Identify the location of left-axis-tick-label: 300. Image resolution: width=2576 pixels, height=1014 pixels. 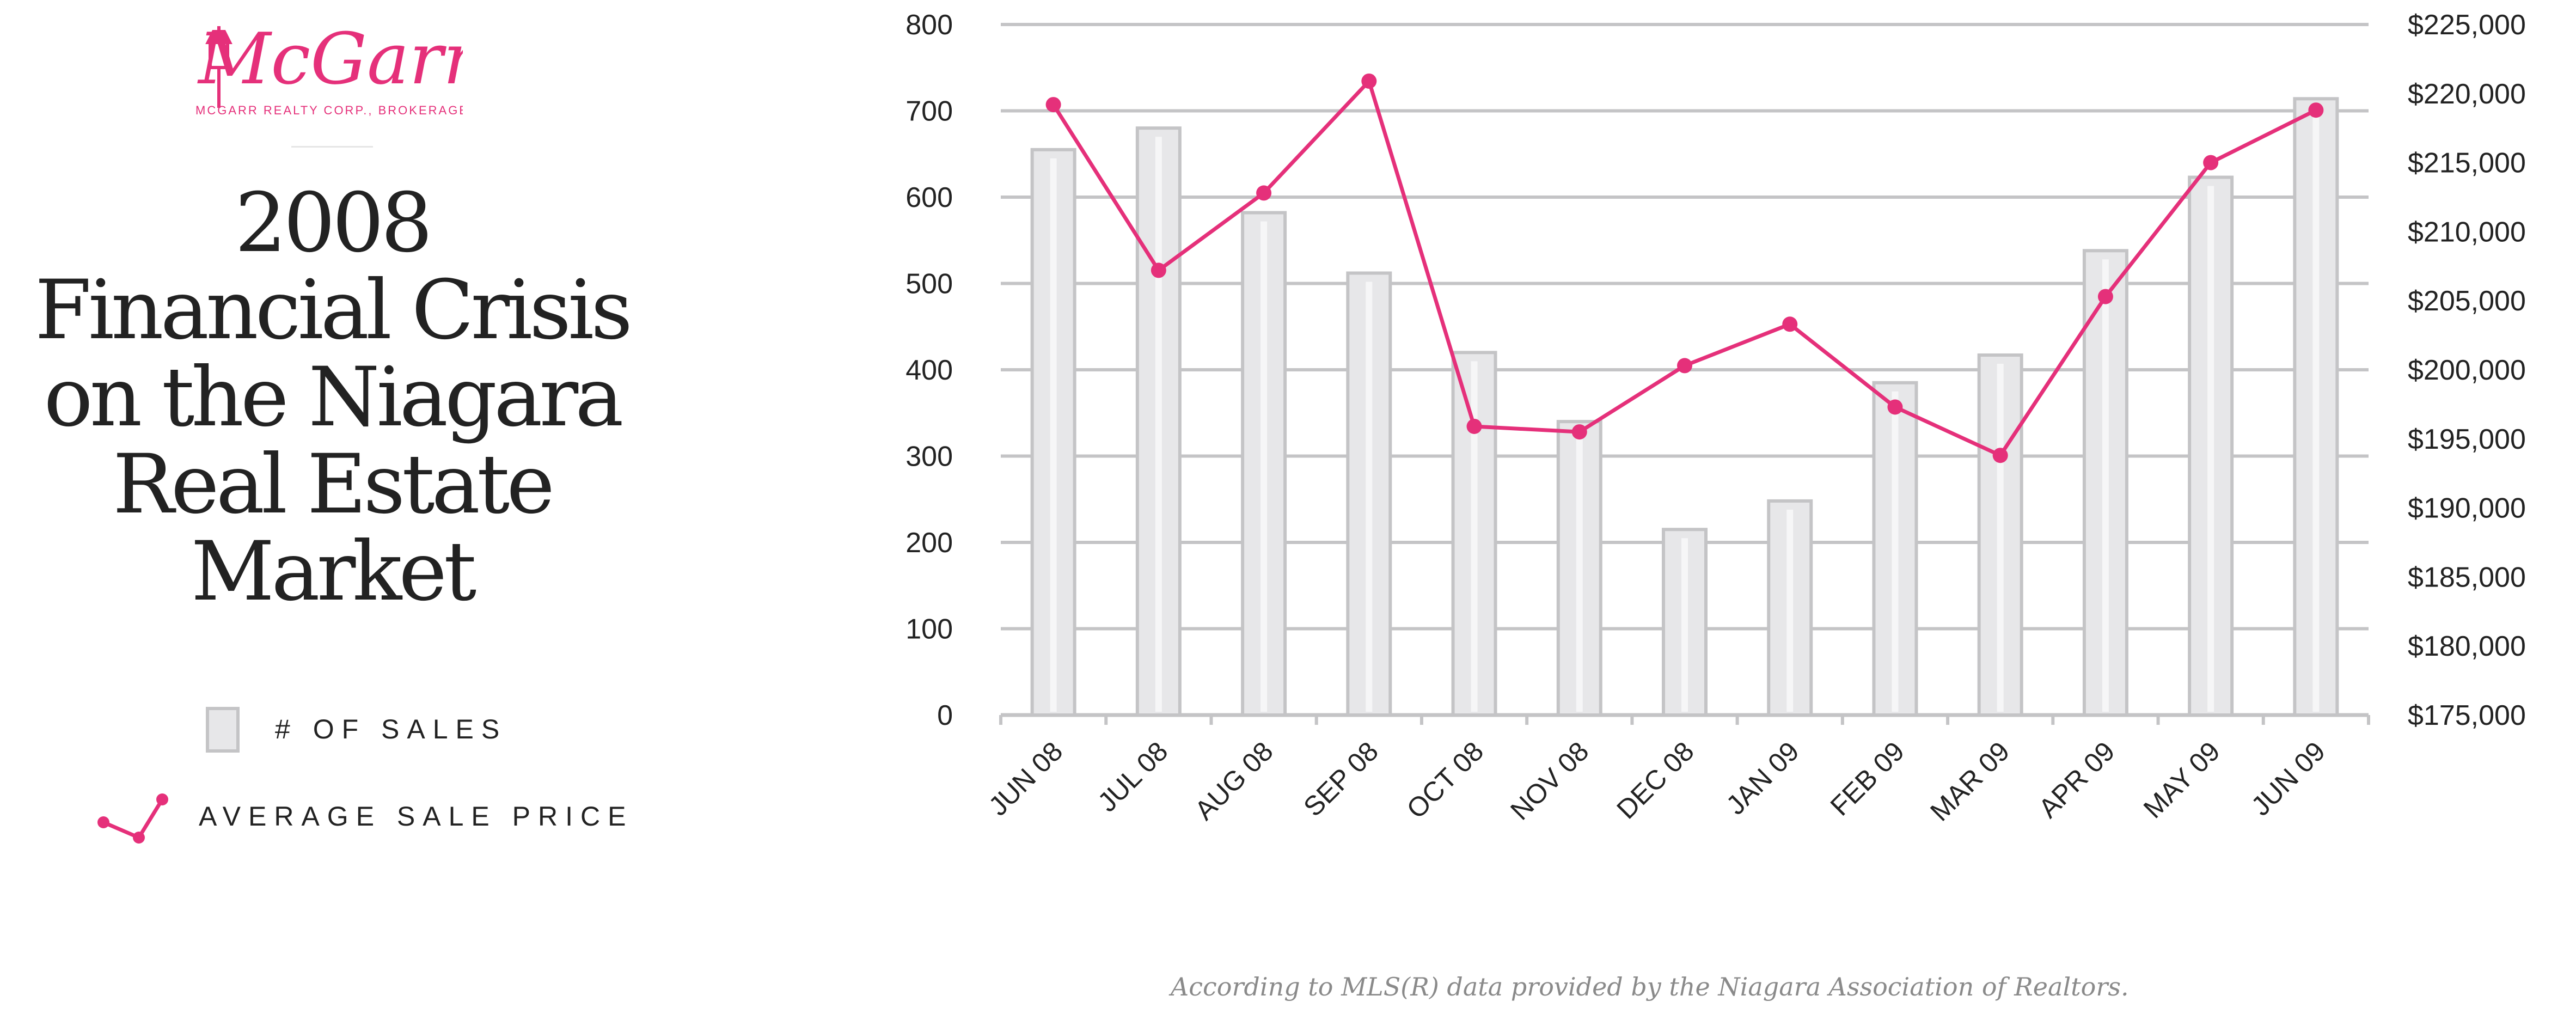
(929, 457).